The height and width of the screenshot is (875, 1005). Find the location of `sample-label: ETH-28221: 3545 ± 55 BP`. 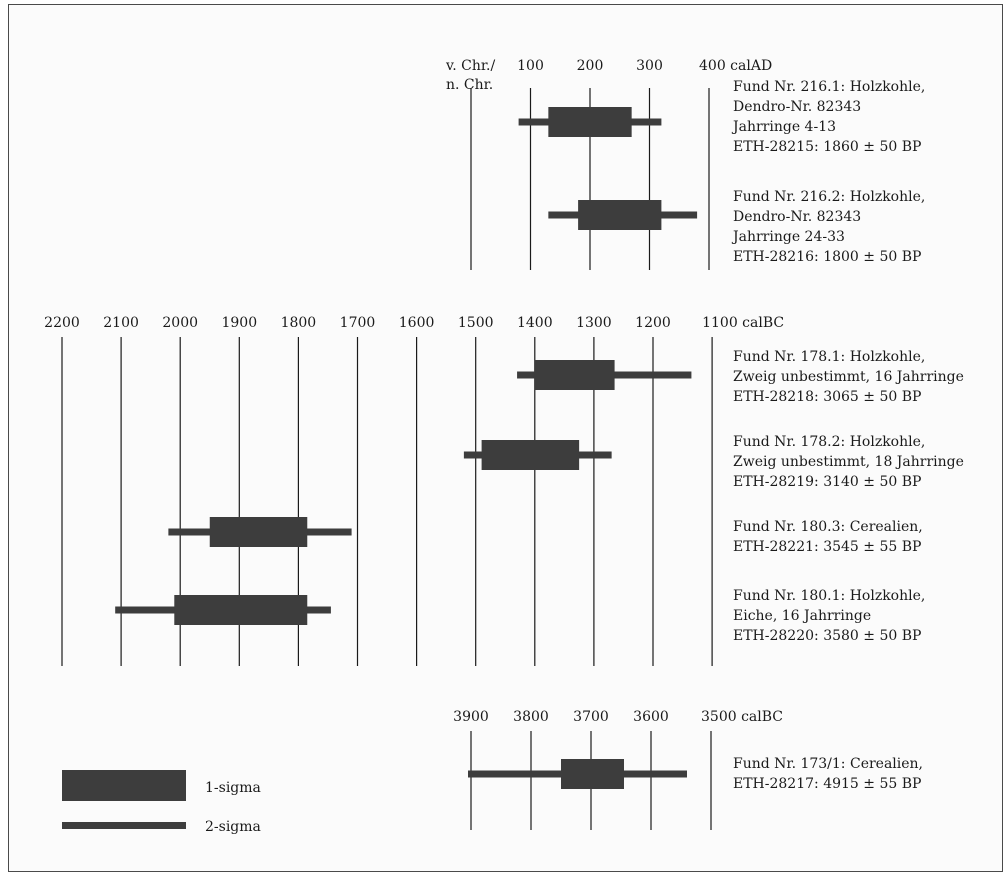

sample-label: ETH-28221: 3545 ± 55 BP is located at coordinates (827, 547).